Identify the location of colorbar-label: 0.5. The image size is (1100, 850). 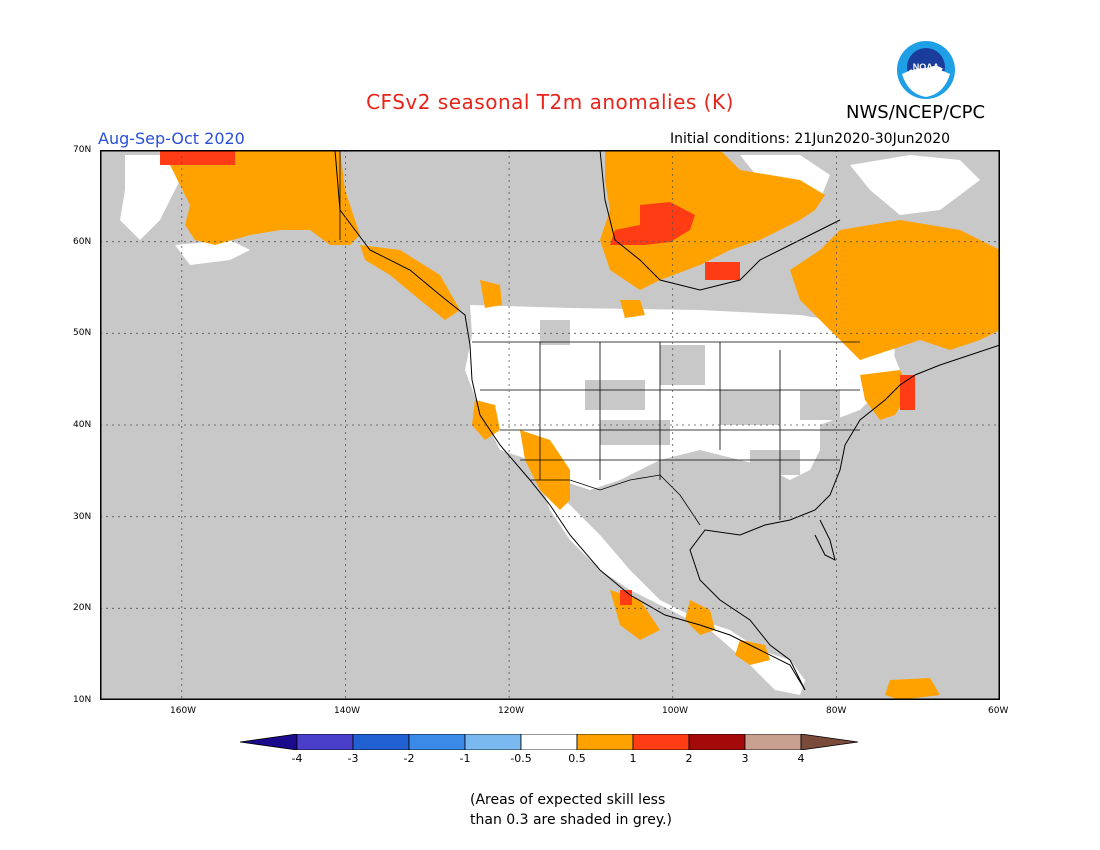
(577, 758).